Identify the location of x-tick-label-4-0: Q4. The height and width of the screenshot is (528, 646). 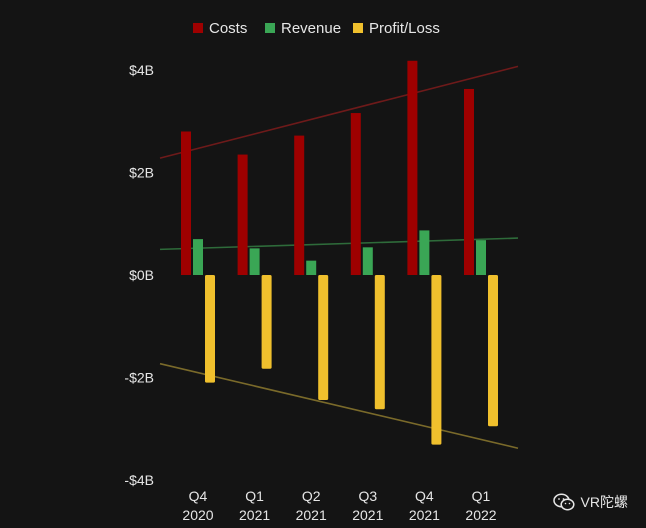
(424, 496).